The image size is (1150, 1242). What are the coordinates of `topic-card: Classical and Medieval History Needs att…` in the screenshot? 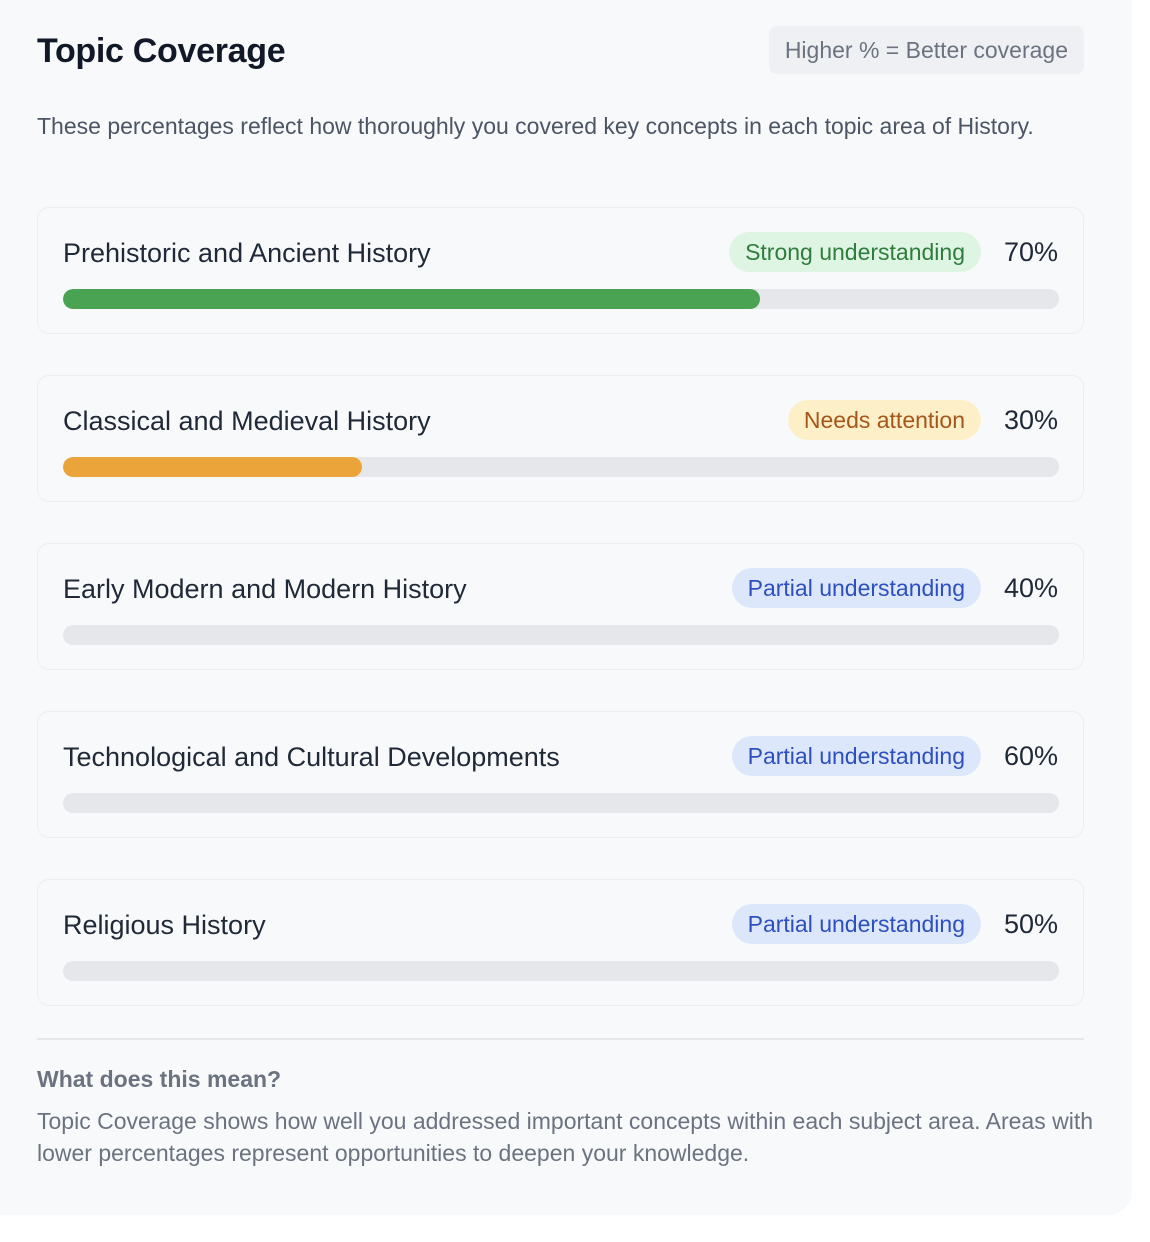 It's located at (560, 438).